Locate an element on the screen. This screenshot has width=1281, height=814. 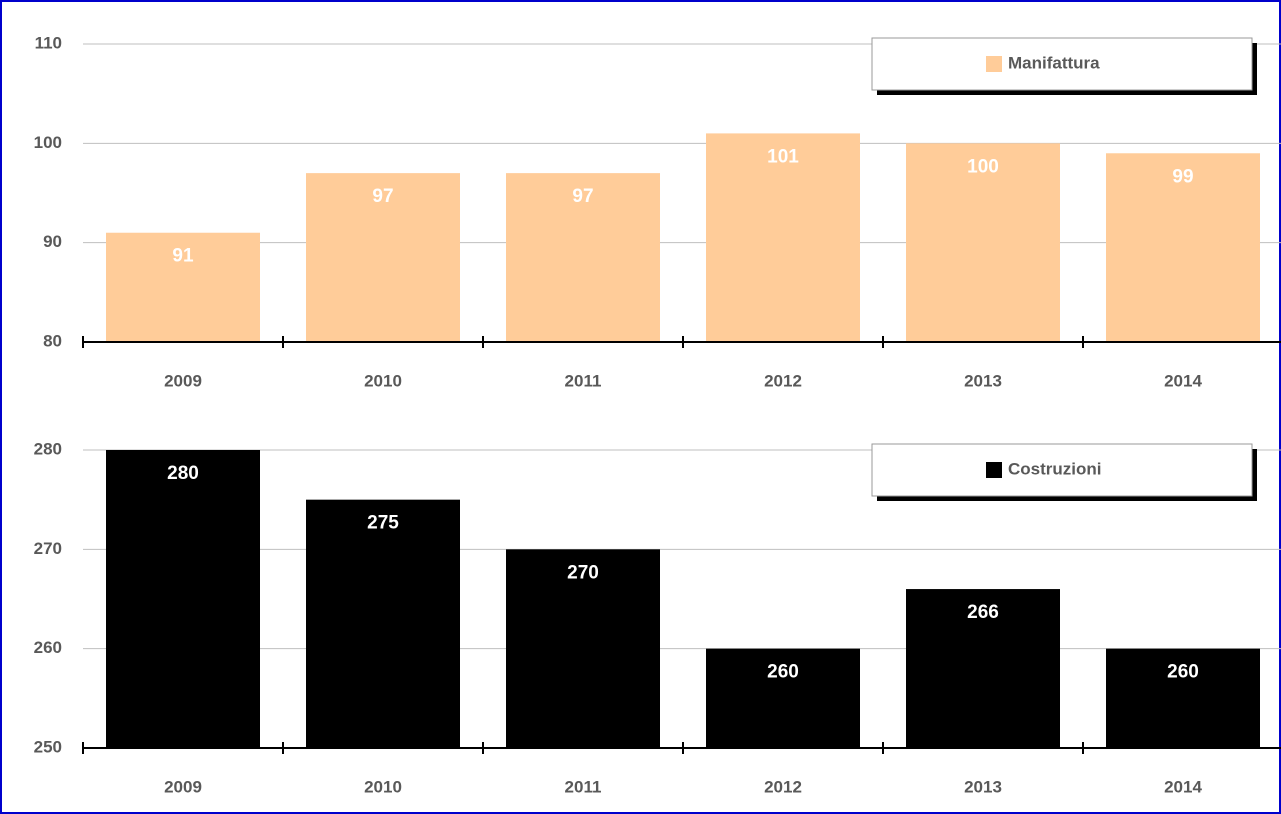
data-label: 100 is located at coordinates (983, 166).